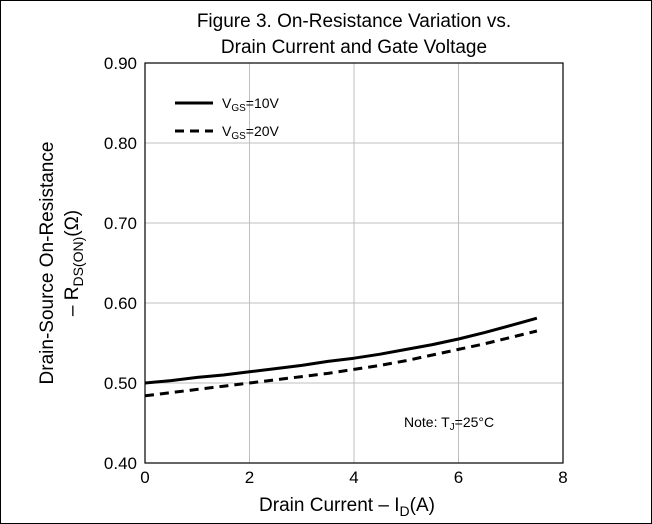 Image resolution: width=652 pixels, height=524 pixels. What do you see at coordinates (449, 423) in the screenshot?
I see `note-annotation: Note: TJ=25°C` at bounding box center [449, 423].